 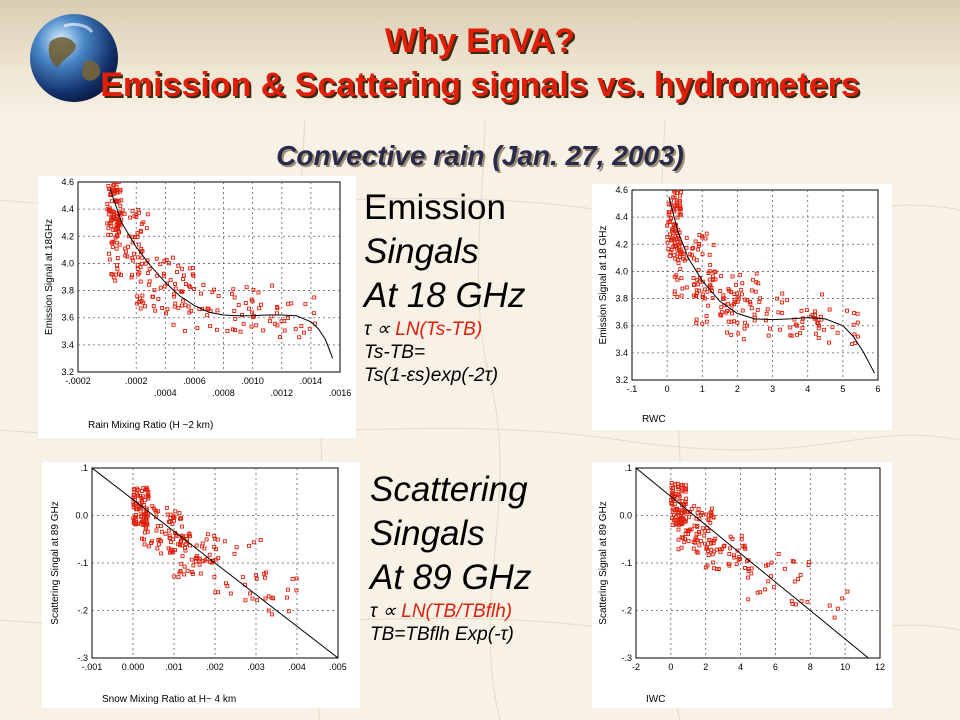 What do you see at coordinates (626, 563) in the screenshot?
I see `y-tick-label: -.1` at bounding box center [626, 563].